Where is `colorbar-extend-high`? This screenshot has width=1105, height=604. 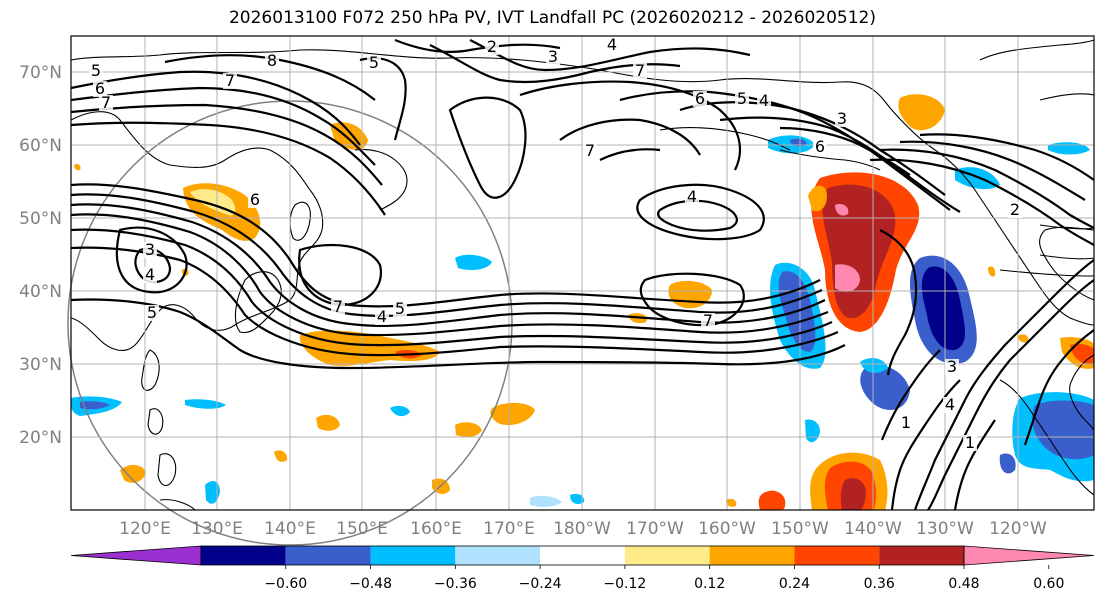 colorbar-extend-high is located at coordinates (1029, 555).